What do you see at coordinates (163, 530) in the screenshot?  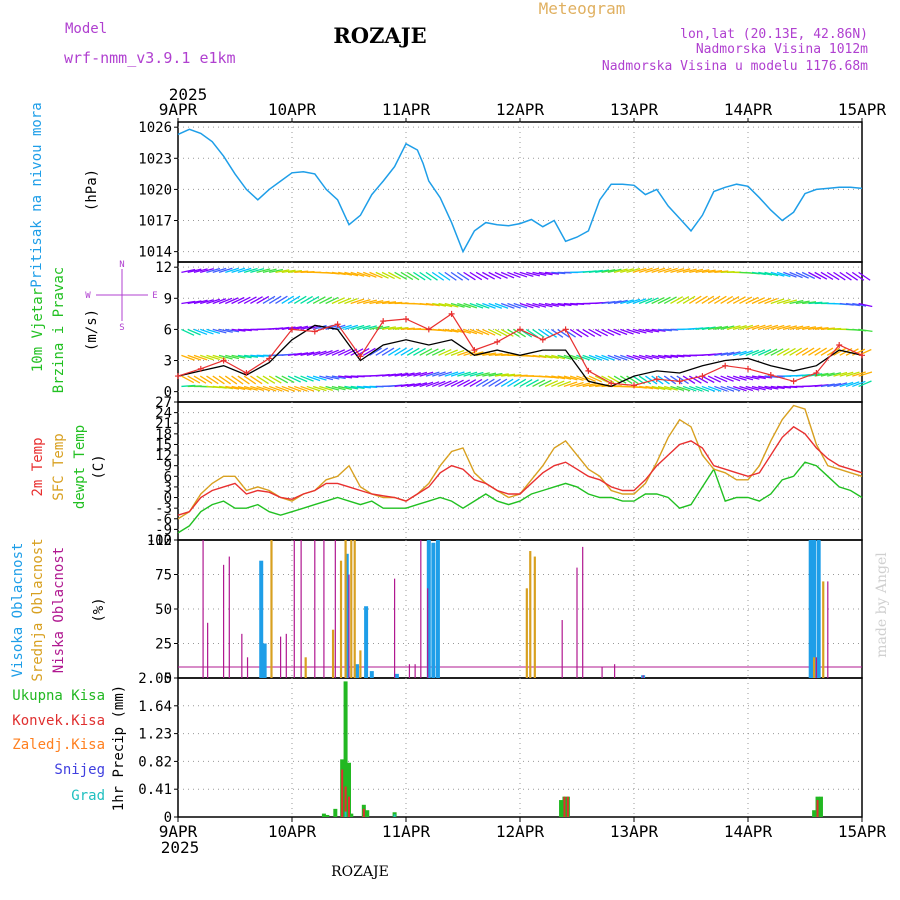 I see `y-tick-label: -9` at bounding box center [163, 530].